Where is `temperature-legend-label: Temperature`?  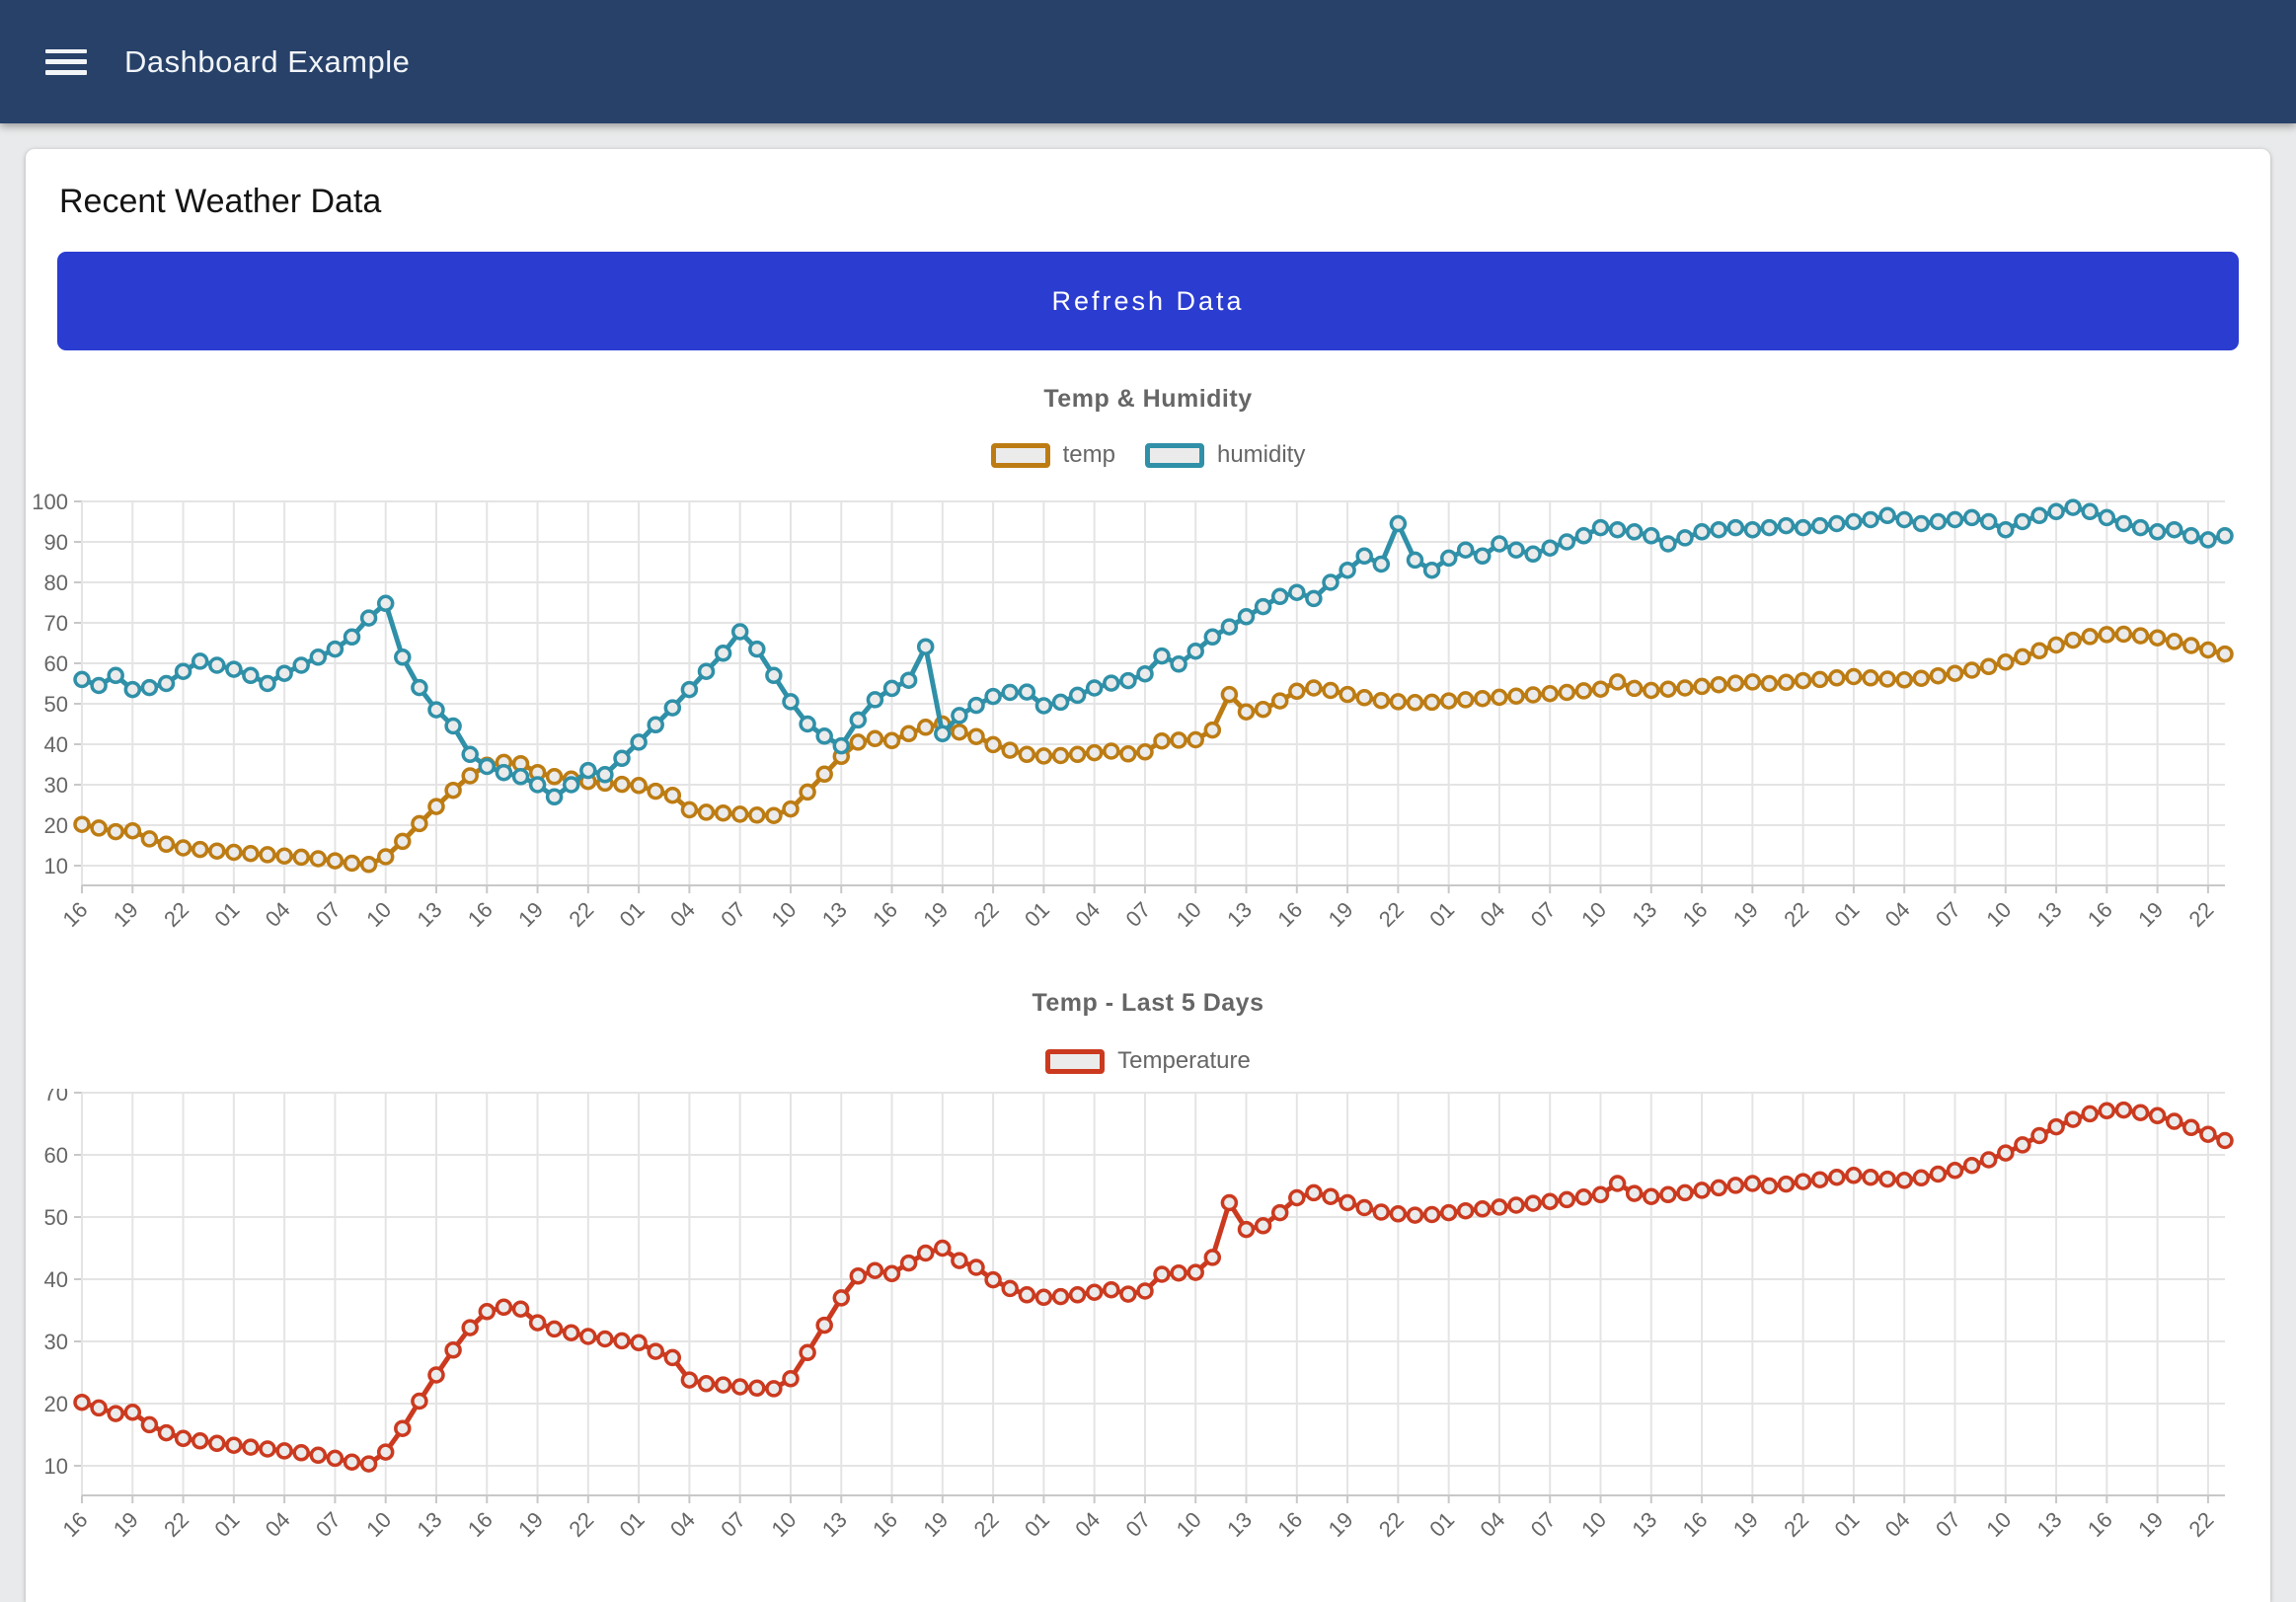 temperature-legend-label: Temperature is located at coordinates (1184, 1060).